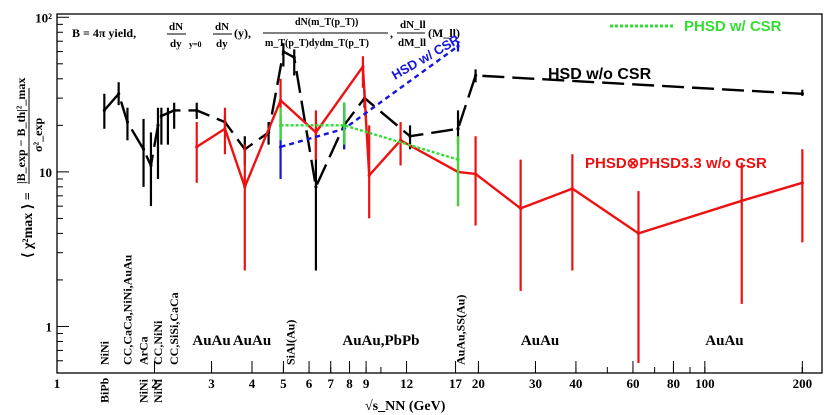 This screenshot has height=415, width=835. Describe the element at coordinates (144, 350) in the screenshot. I see `system-label: ArCa` at that location.